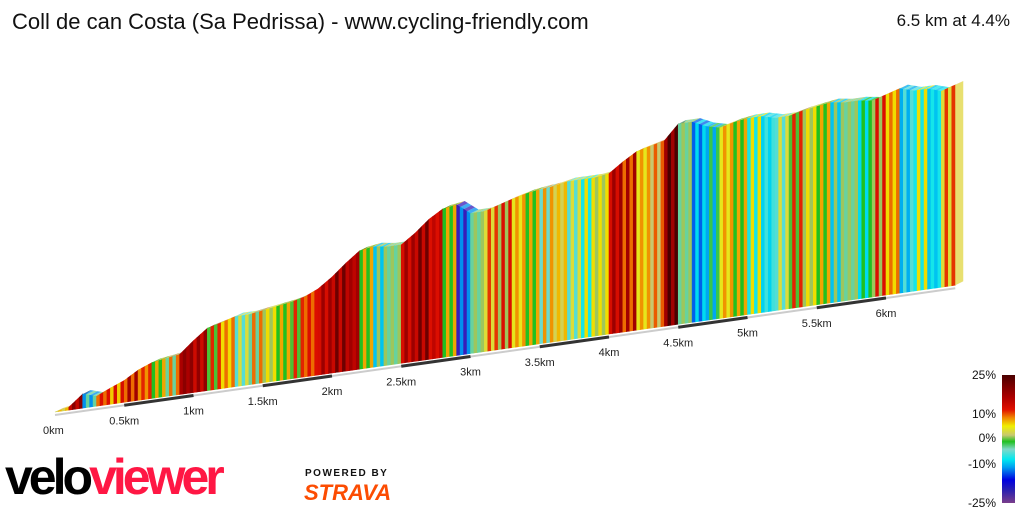 The image size is (1024, 512). What do you see at coordinates (157, 477) in the screenshot?
I see `logo-part: viewer` at bounding box center [157, 477].